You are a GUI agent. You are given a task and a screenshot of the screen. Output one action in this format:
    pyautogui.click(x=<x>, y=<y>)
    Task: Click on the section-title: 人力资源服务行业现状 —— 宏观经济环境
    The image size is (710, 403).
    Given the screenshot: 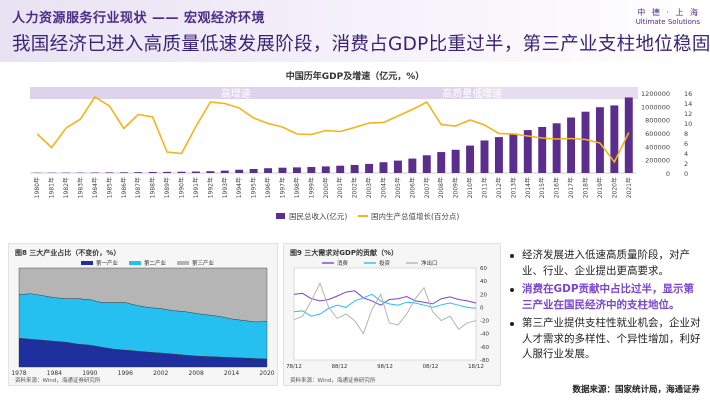 What is the action you would take?
    pyautogui.click(x=139, y=18)
    